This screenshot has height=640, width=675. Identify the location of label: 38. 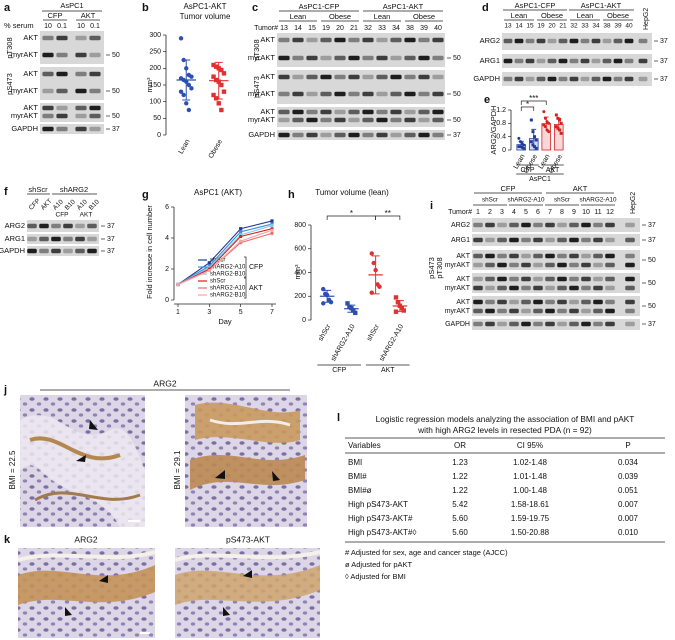
(410, 28).